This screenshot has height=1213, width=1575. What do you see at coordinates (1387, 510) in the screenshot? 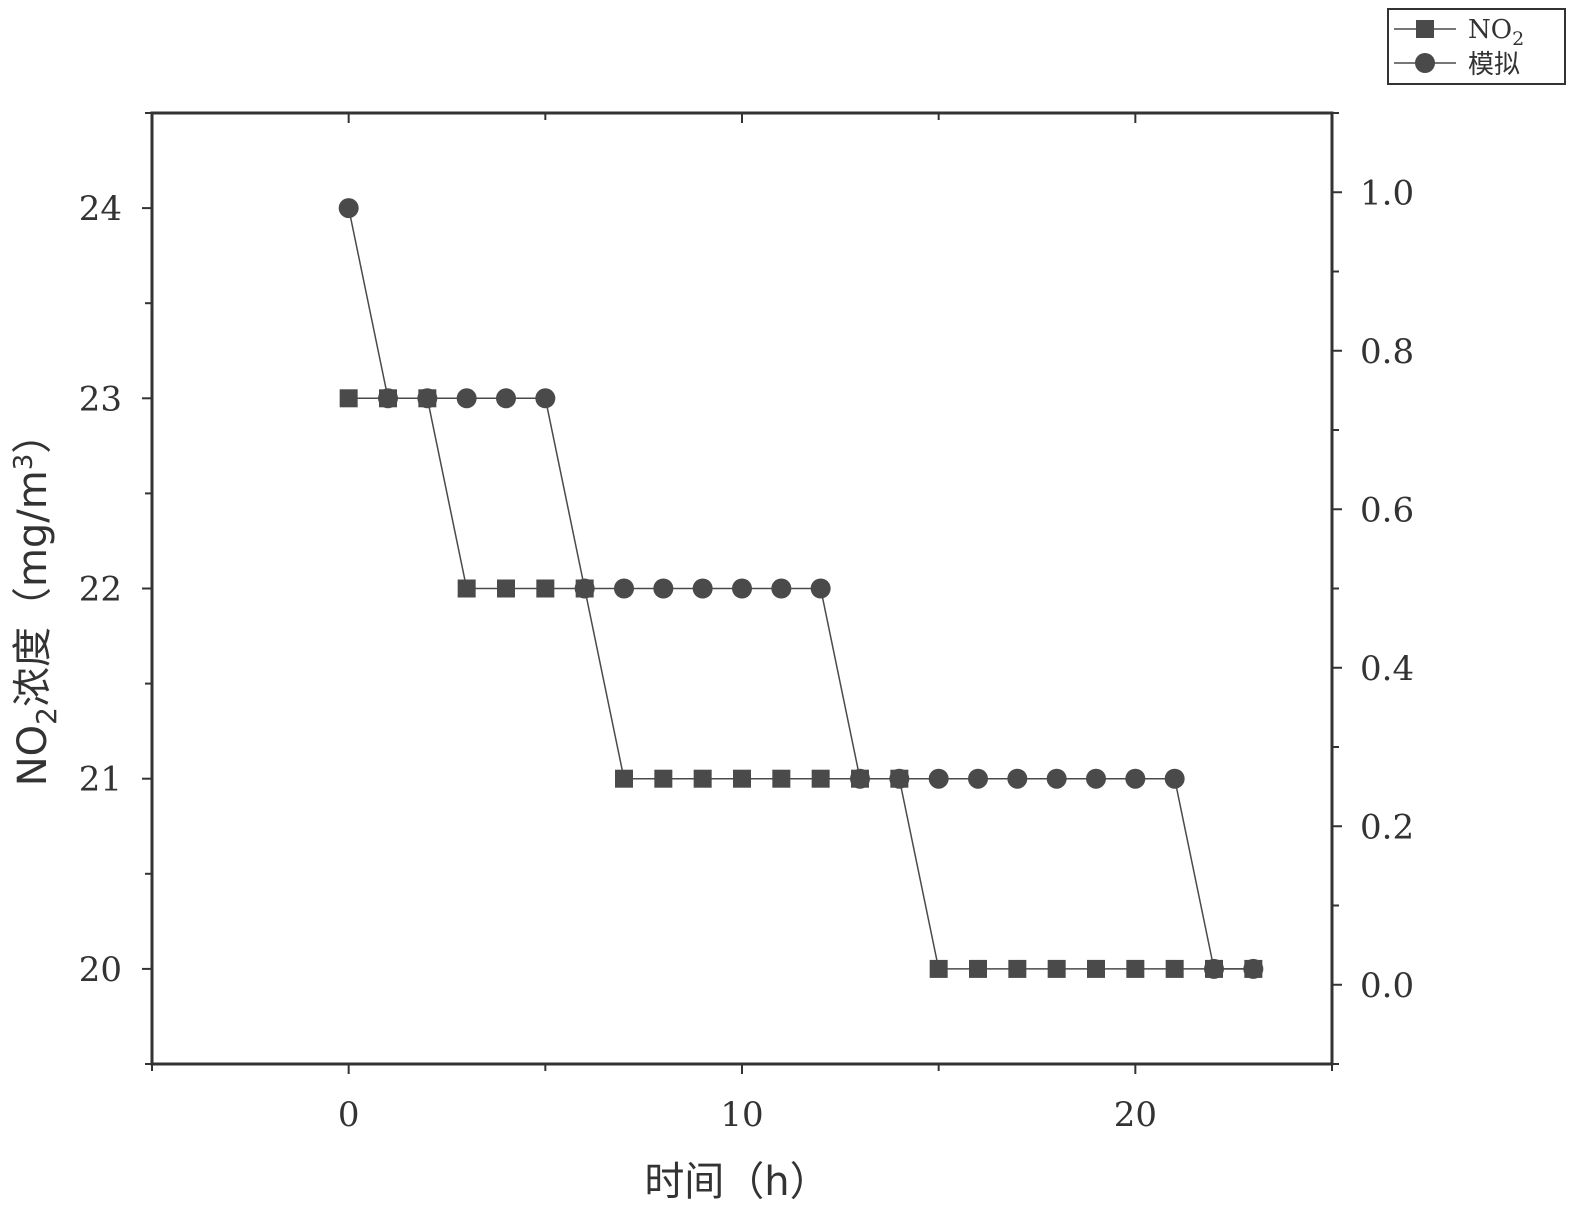
I see `y2-tick-label: 0.6` at bounding box center [1387, 510].